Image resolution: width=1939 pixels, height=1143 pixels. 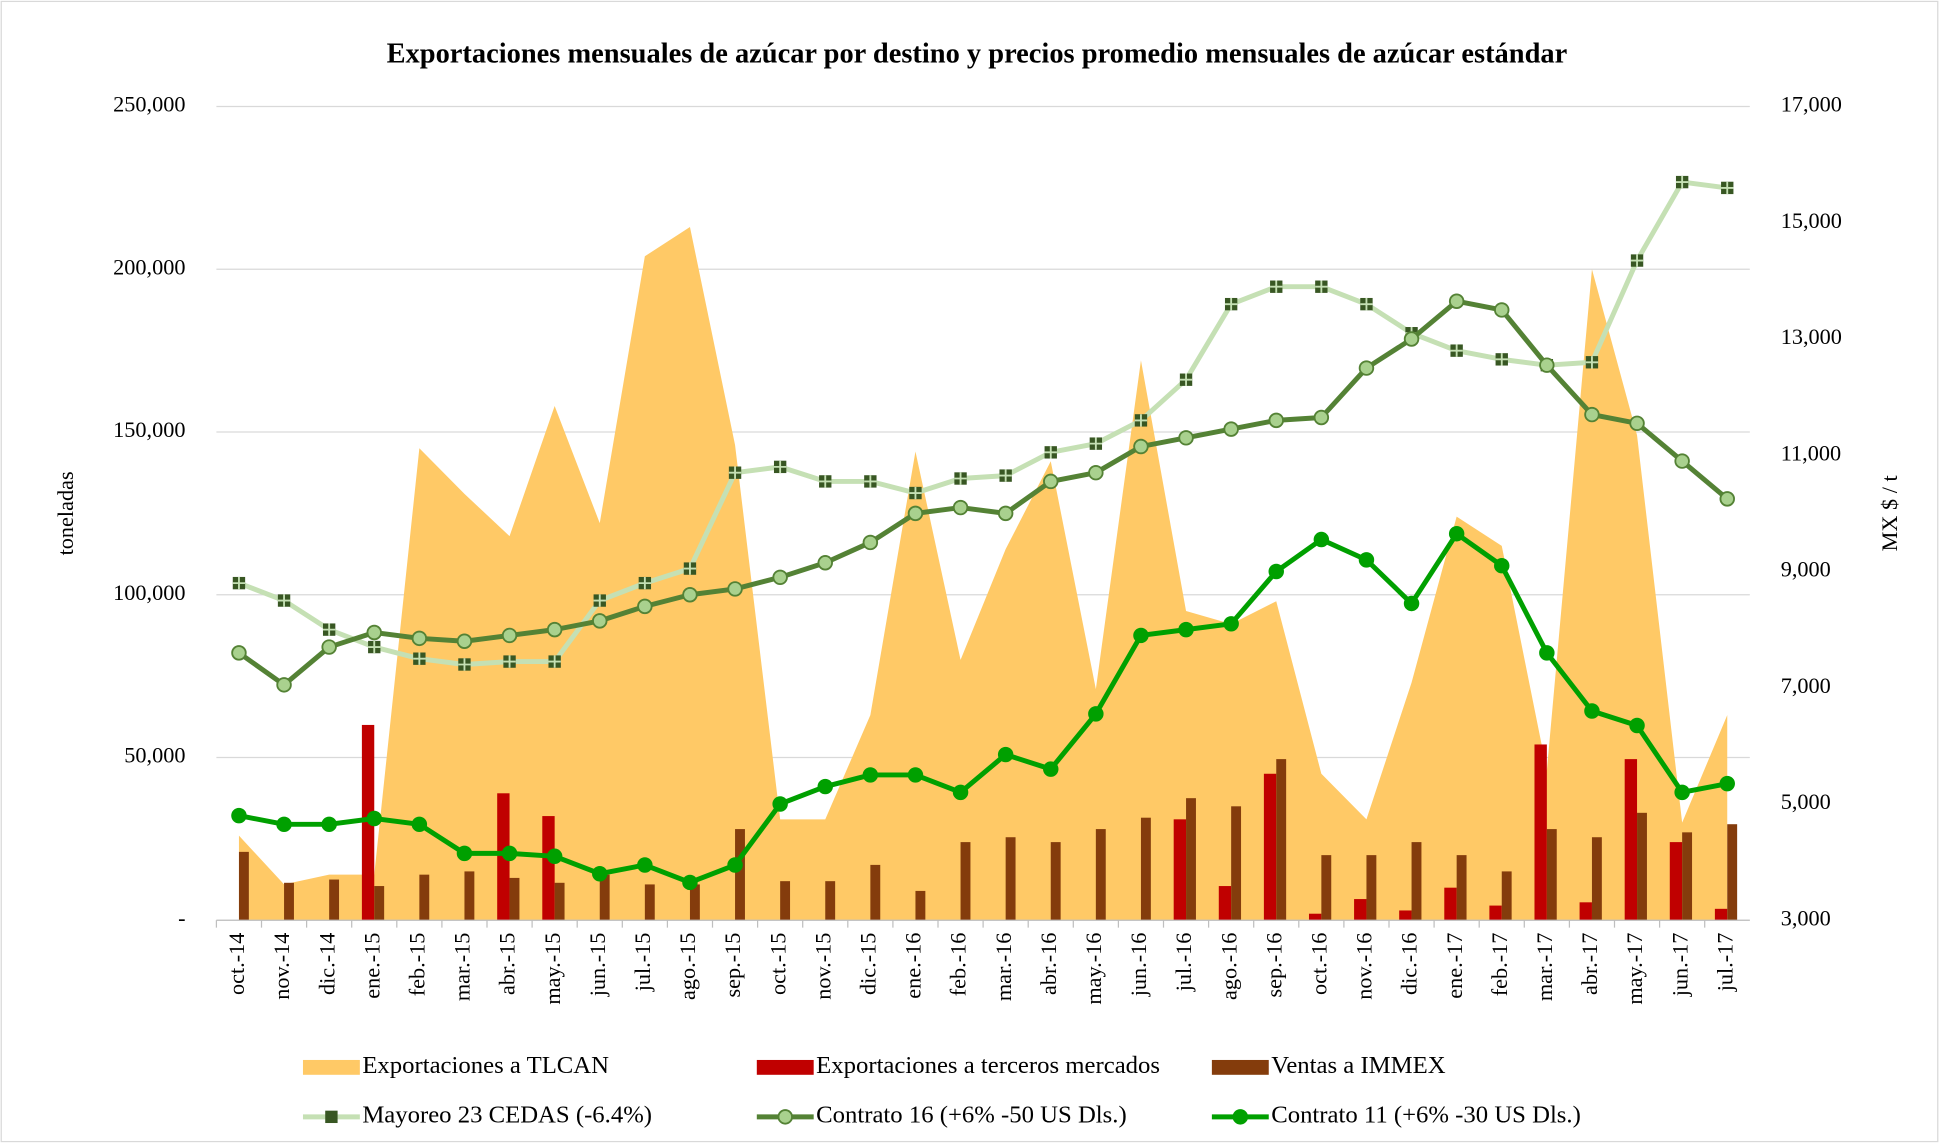 I want to click on y-tick-label: 50,000, so click(x=154, y=755).